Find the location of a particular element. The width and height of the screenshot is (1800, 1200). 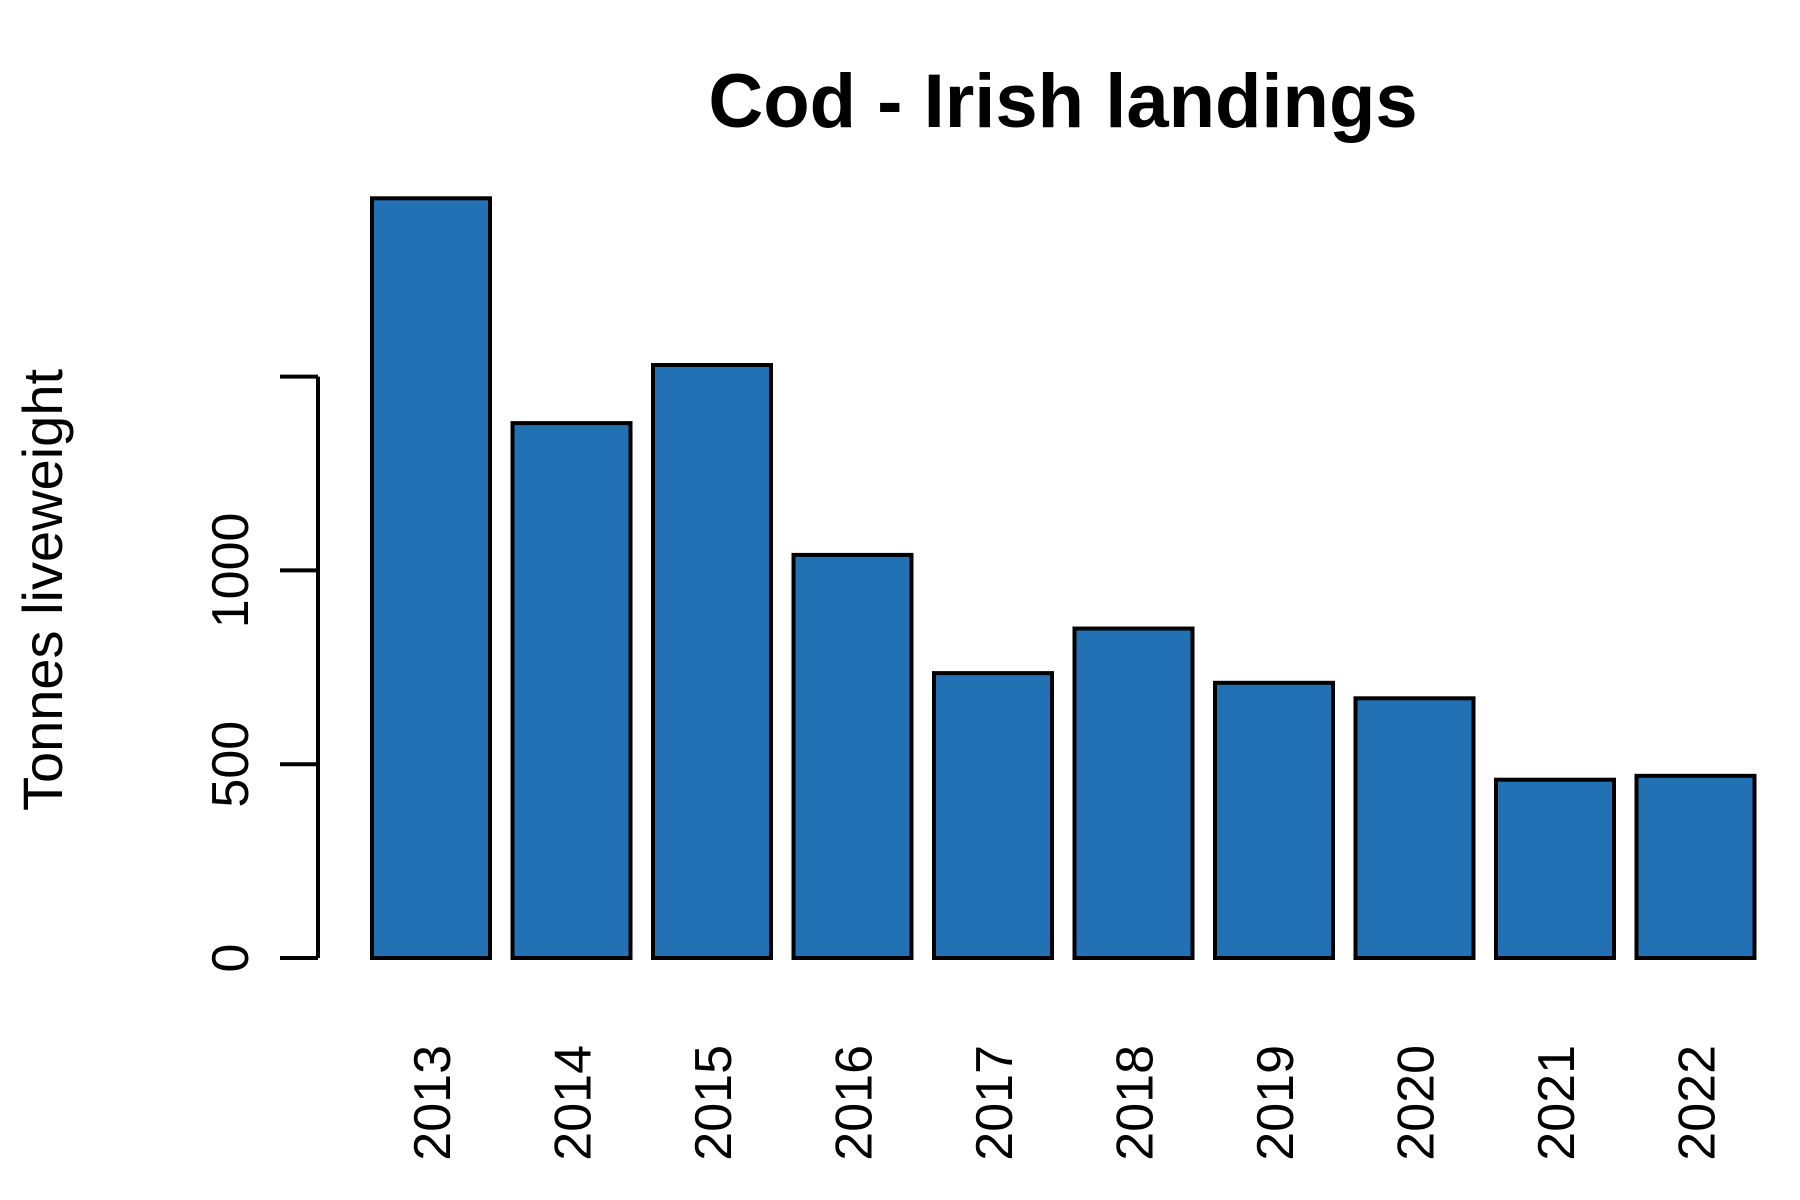

x-tick-label: 2015 is located at coordinates (714, 1103).